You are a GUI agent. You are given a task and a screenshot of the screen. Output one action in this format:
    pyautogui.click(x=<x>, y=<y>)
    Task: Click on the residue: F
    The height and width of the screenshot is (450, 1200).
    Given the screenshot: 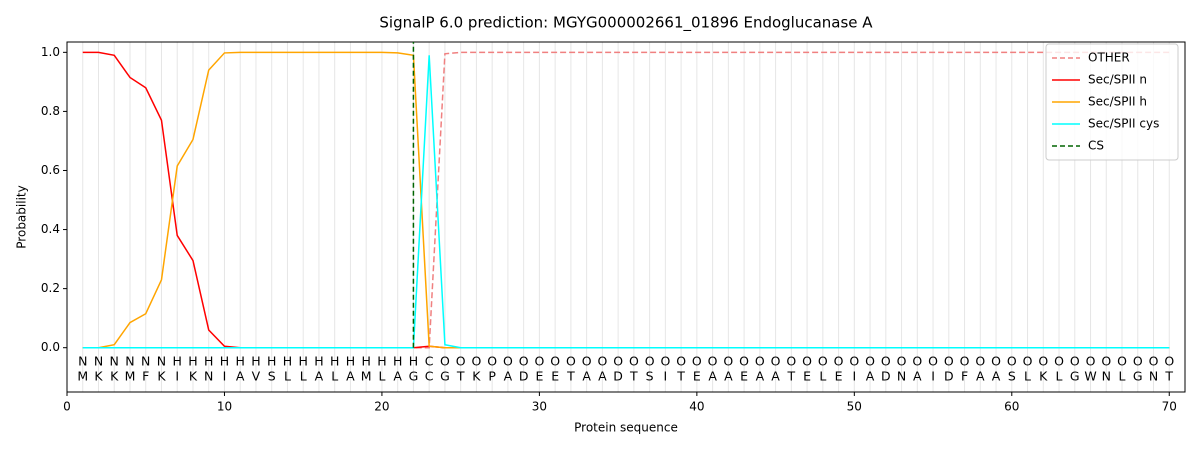 What is the action you would take?
    pyautogui.click(x=964, y=376)
    